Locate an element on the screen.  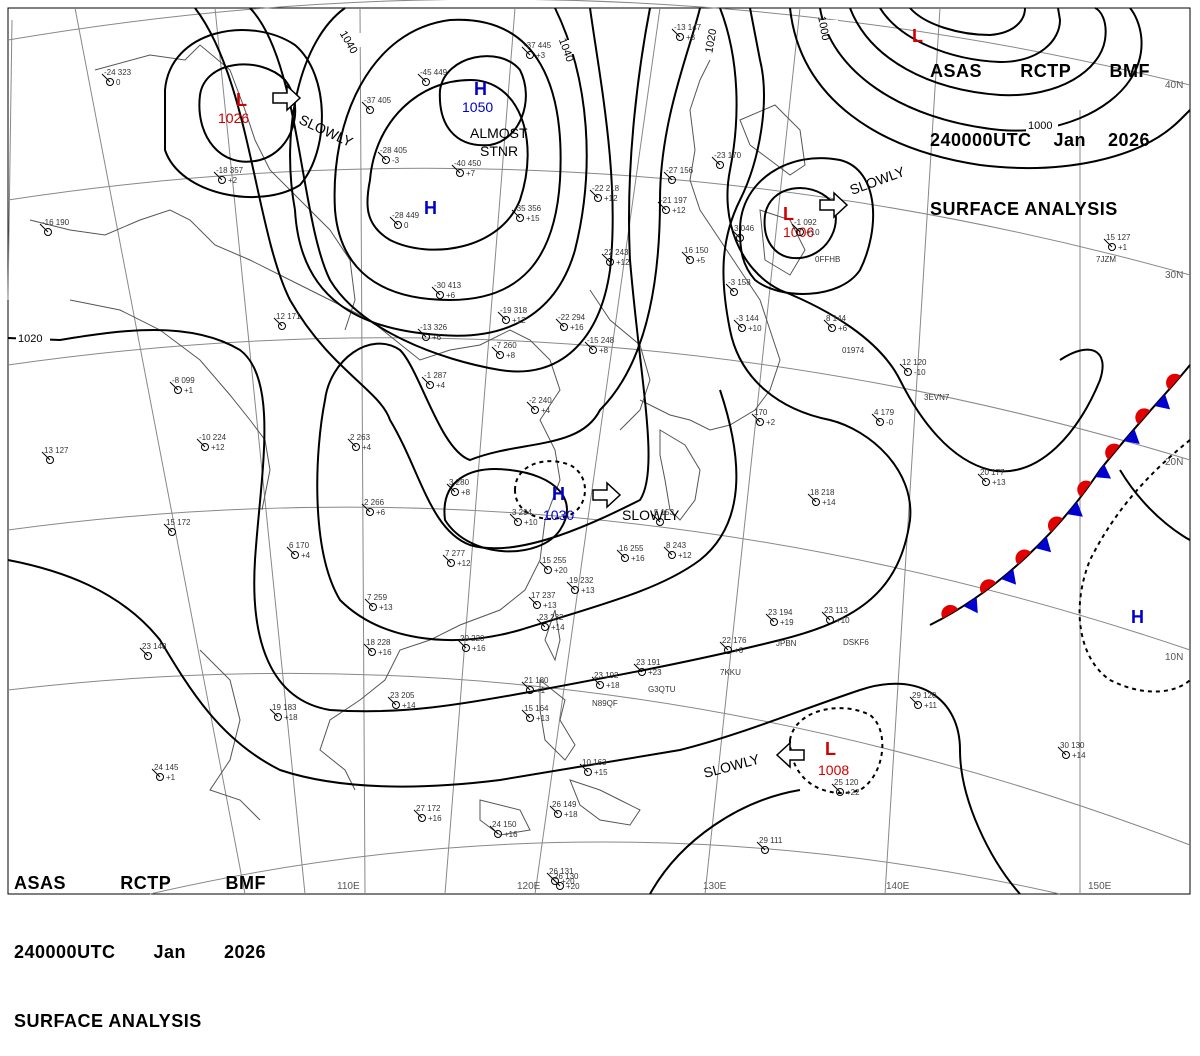
station-obs-line2: +16 is located at coordinates (385, 652).